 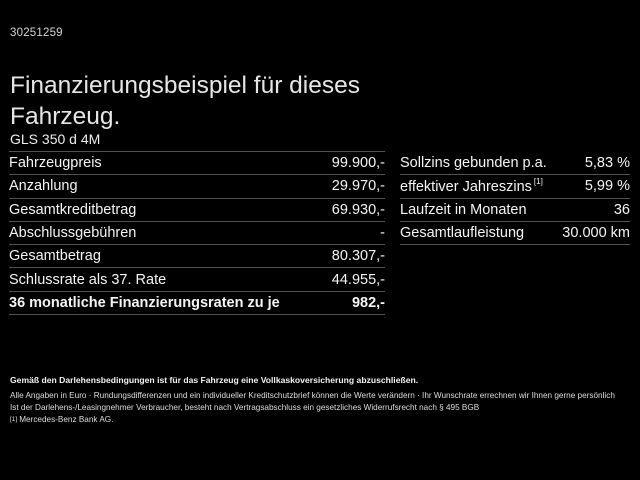 I want to click on table-row: Fahrzeugpreis 99.900,-, so click(x=197, y=164).